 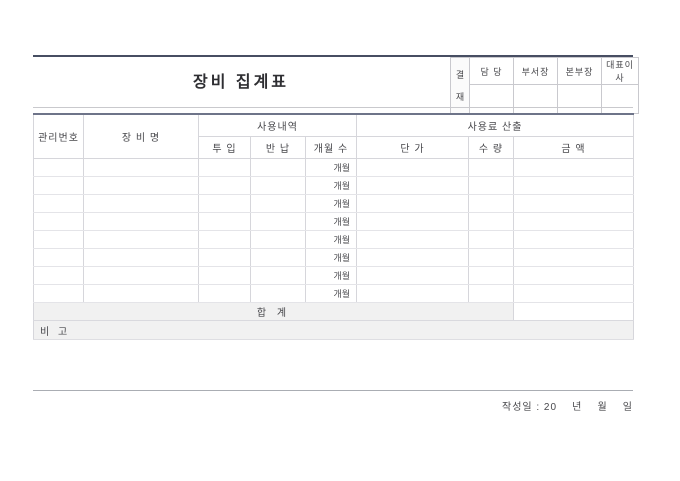 What do you see at coordinates (491, 147) in the screenshot?
I see `col-header-quantity: 수 량` at bounding box center [491, 147].